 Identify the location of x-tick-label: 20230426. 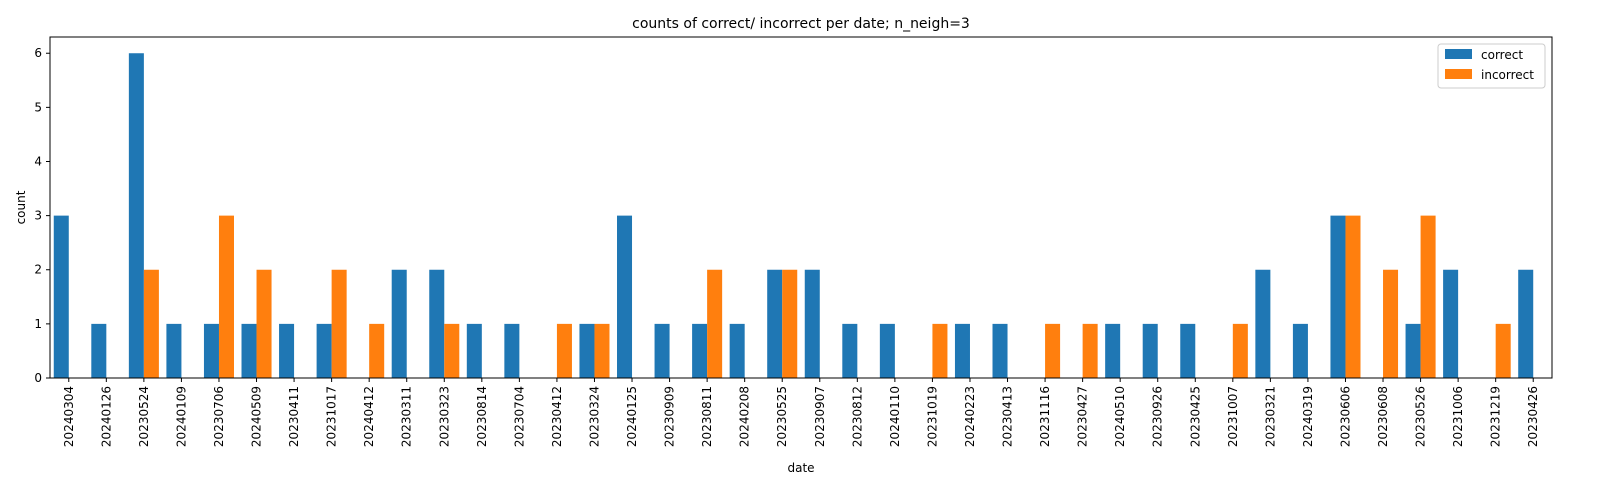
(1533, 416).